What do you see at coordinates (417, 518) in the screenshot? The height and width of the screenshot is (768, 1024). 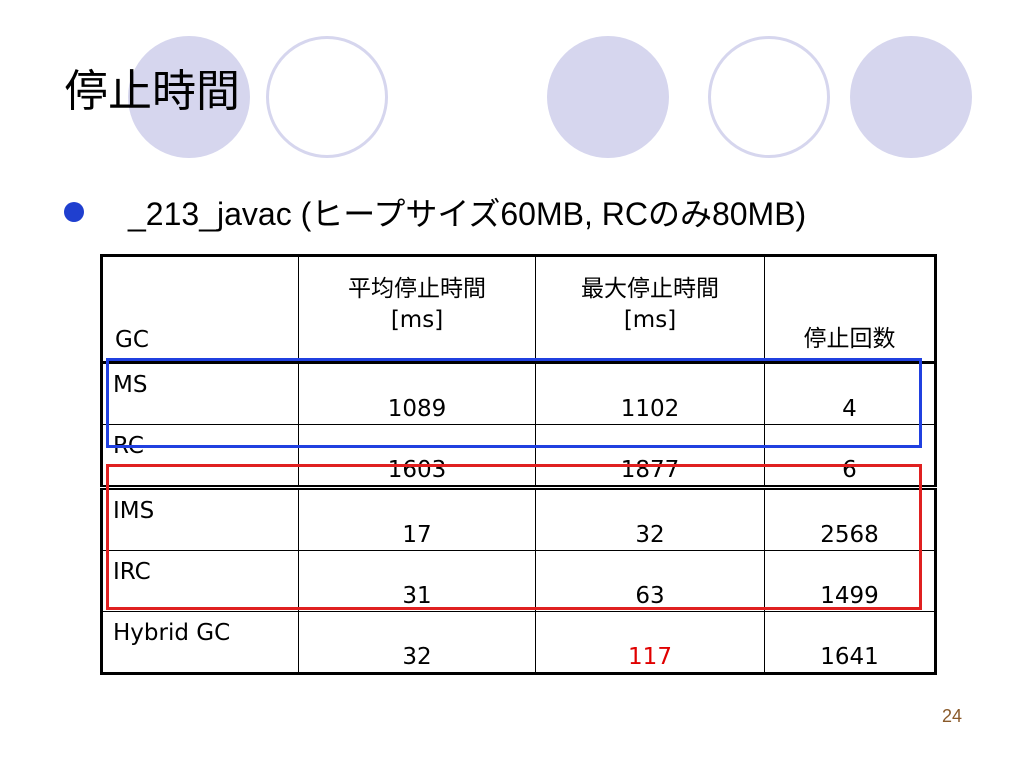 I see `cell-avg: 17` at bounding box center [417, 518].